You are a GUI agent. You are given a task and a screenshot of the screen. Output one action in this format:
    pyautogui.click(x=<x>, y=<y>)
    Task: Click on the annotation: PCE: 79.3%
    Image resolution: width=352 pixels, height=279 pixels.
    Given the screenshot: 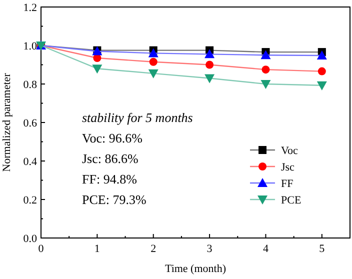 What is the action you would take?
    pyautogui.click(x=114, y=199)
    